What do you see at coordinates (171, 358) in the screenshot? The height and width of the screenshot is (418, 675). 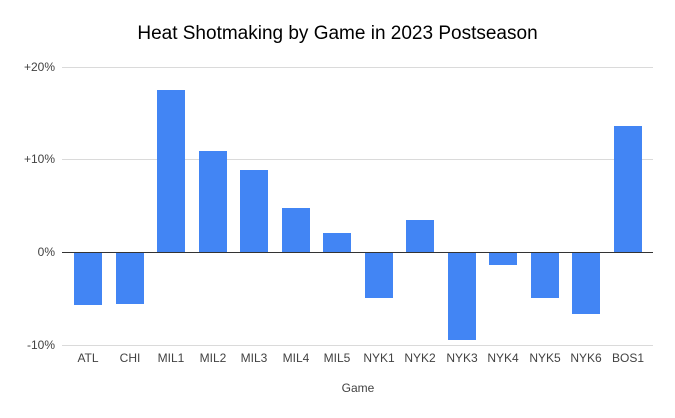 I see `x-tick-label: MIL1` at bounding box center [171, 358].